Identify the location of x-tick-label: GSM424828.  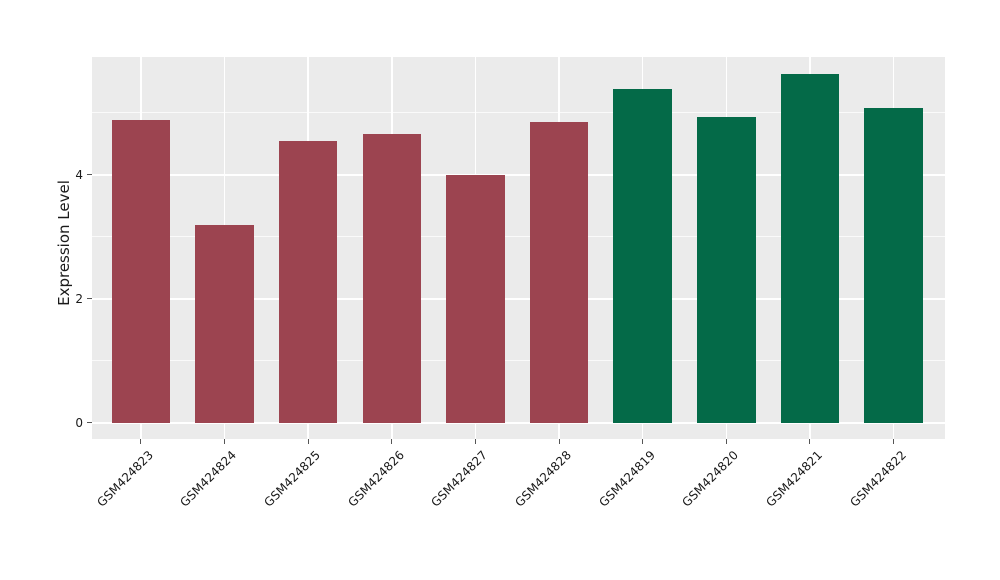
(543, 479).